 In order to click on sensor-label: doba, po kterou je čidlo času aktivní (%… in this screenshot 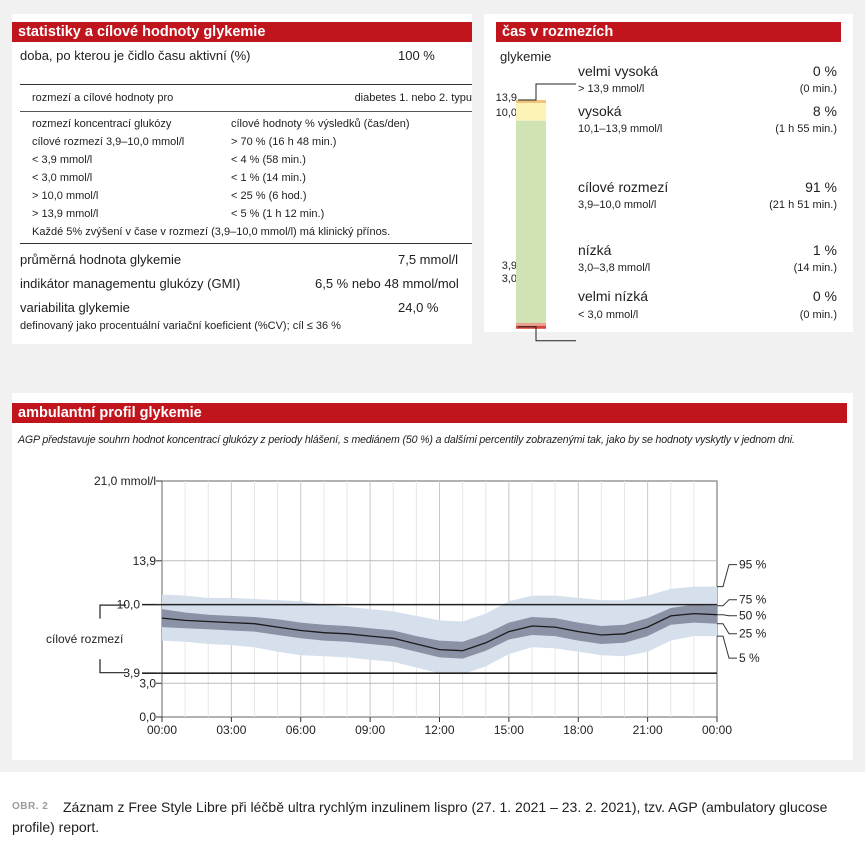, I will do `click(135, 55)`.